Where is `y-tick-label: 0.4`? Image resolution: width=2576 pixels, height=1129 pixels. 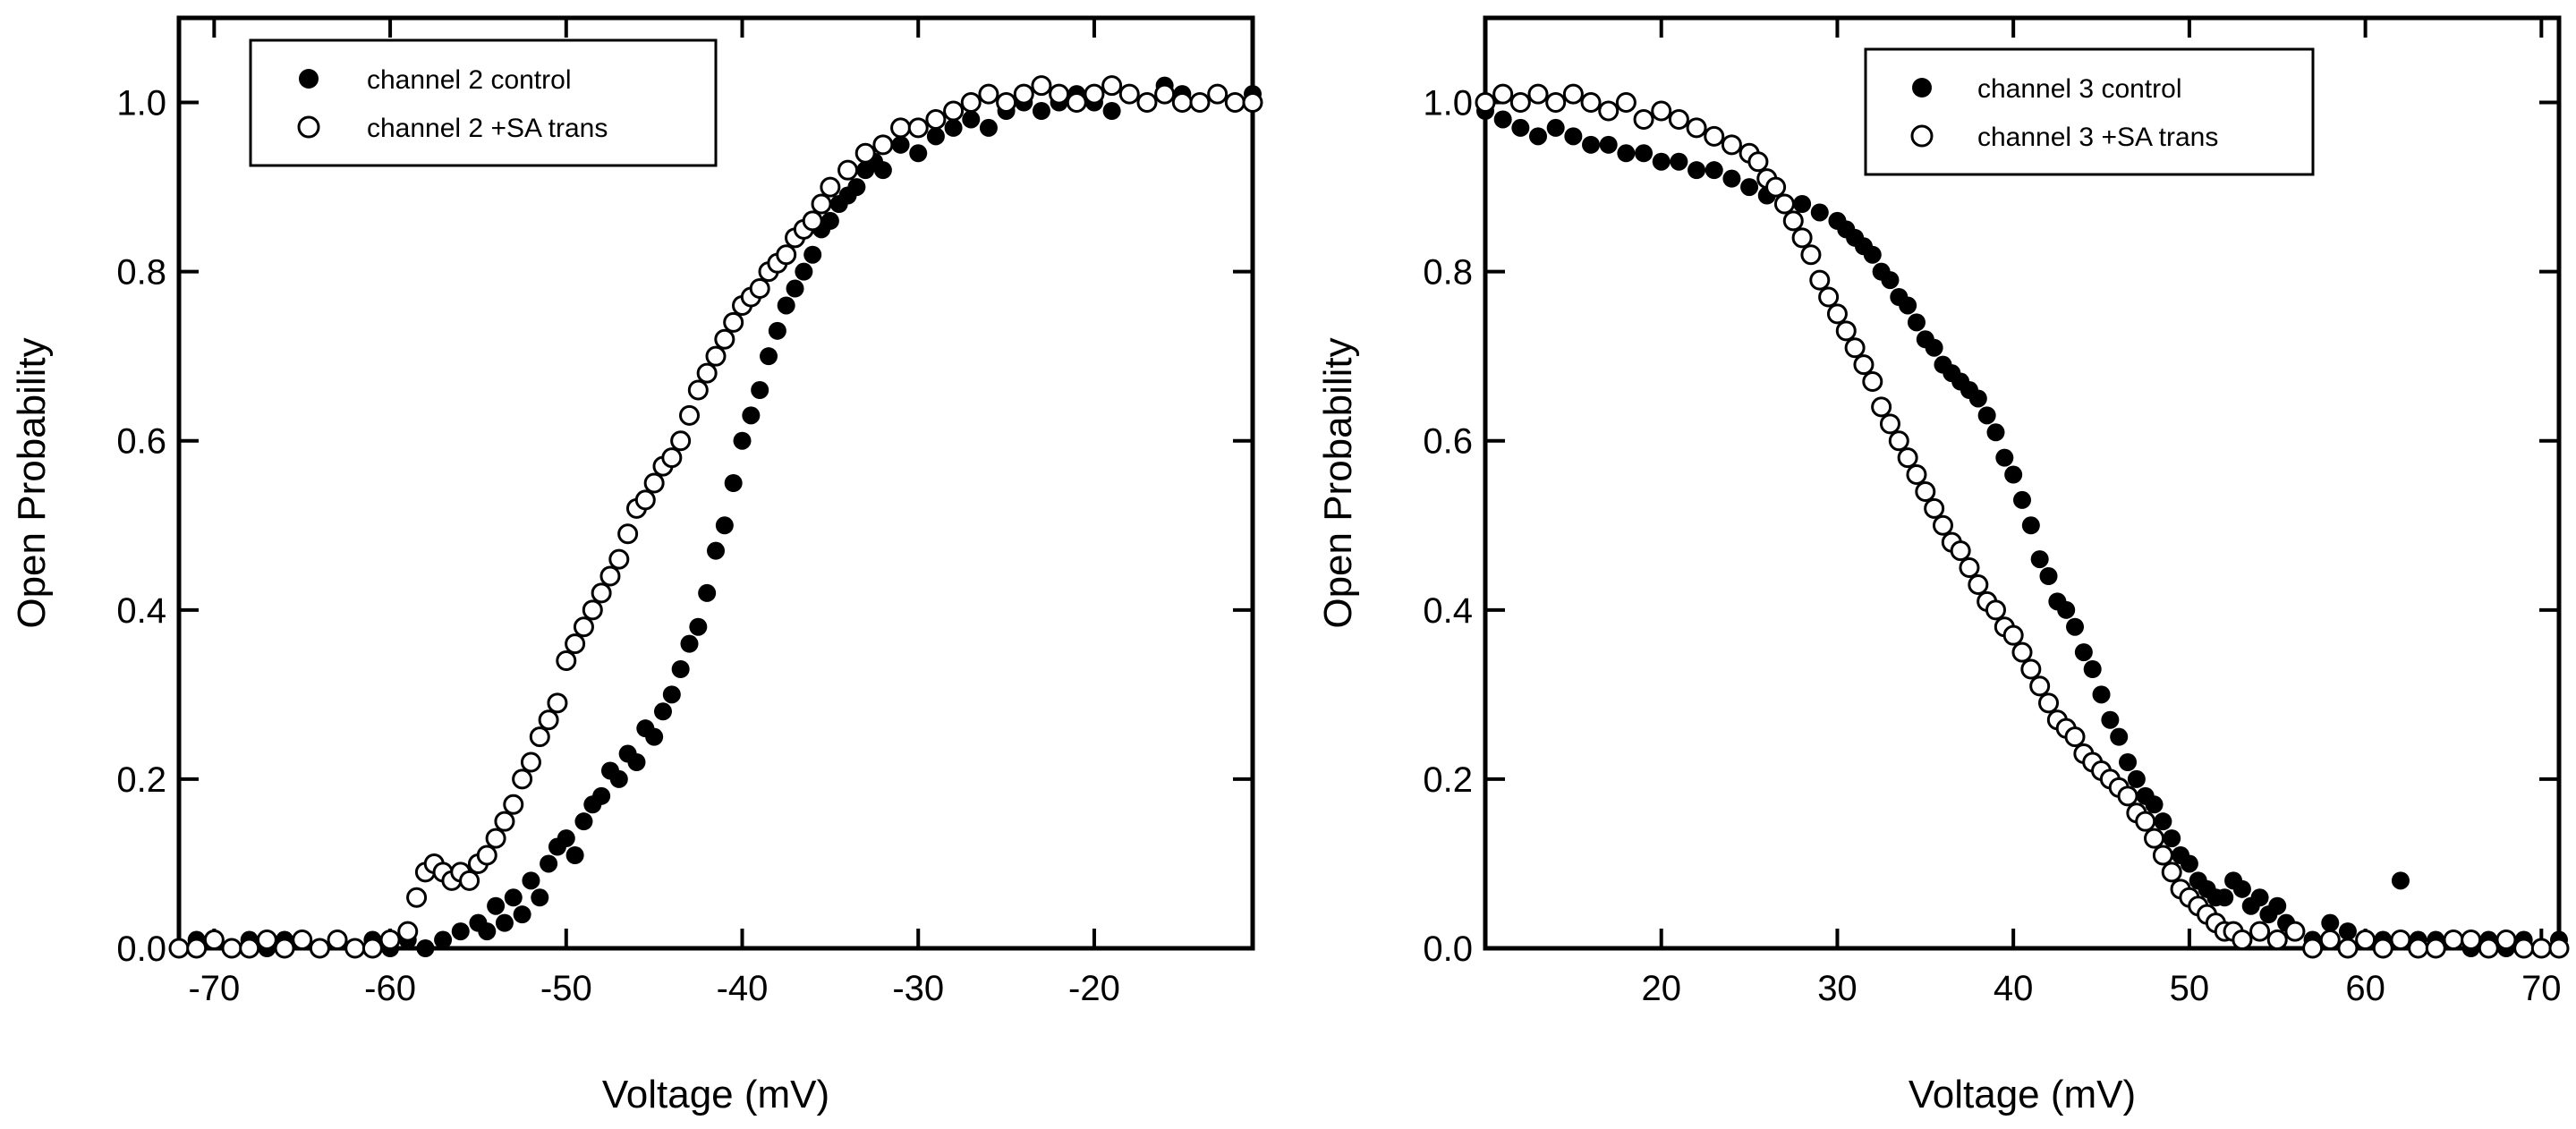
y-tick-label: 0.4 is located at coordinates (1448, 611).